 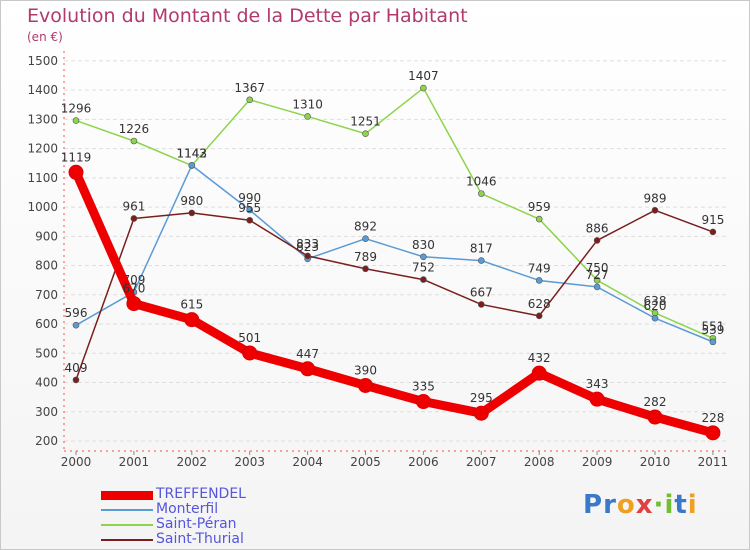 What do you see at coordinates (597, 275) in the screenshot?
I see `data-label: 727` at bounding box center [597, 275].